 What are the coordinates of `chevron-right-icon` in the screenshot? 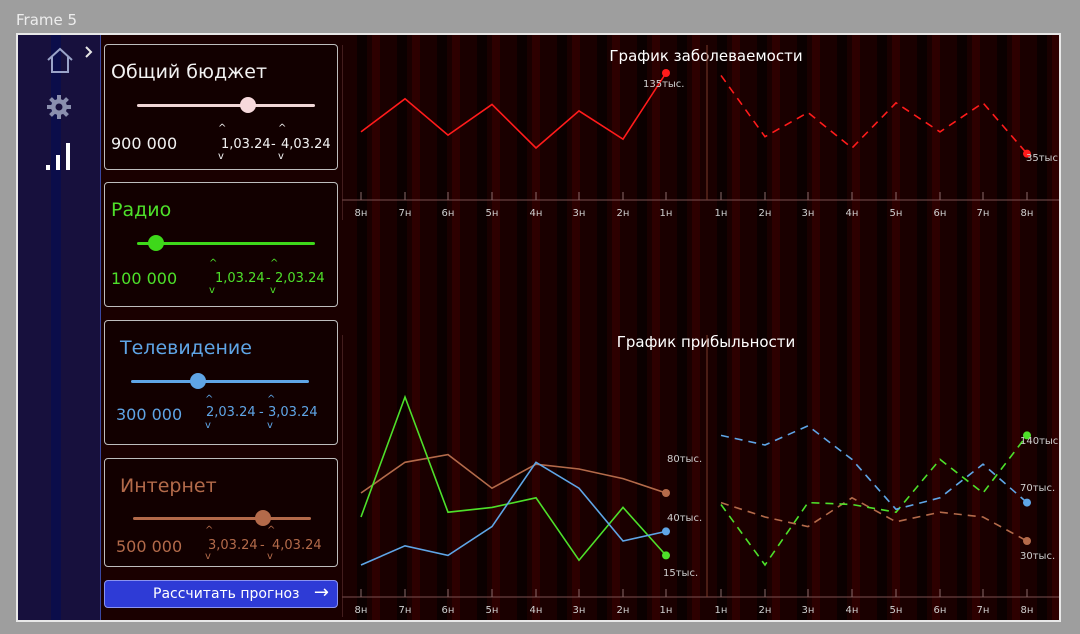 It's located at (89, 52).